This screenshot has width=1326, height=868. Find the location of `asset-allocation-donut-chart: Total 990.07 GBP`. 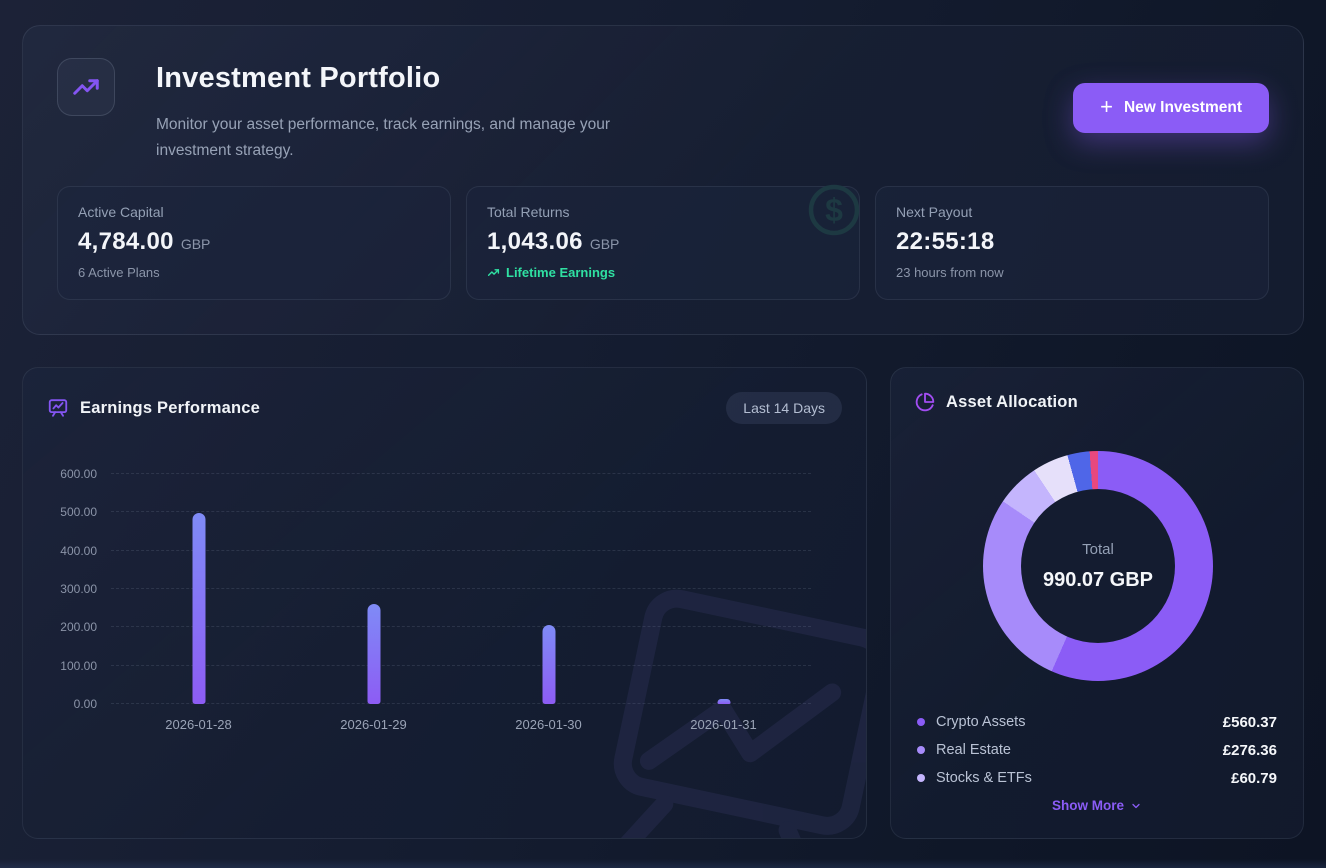

asset-allocation-donut-chart: Total 990.07 GBP is located at coordinates (1098, 566).